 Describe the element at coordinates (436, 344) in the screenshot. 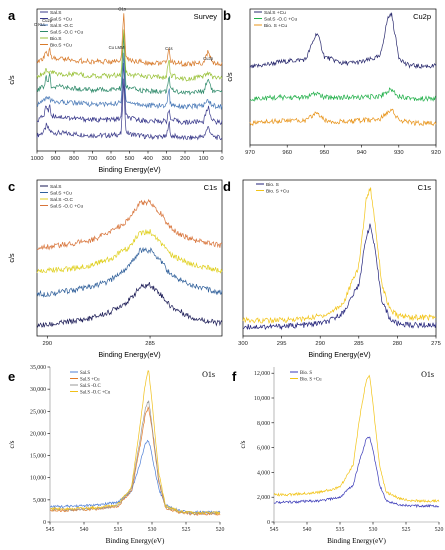

I see `x-tick-label: 275` at that location.